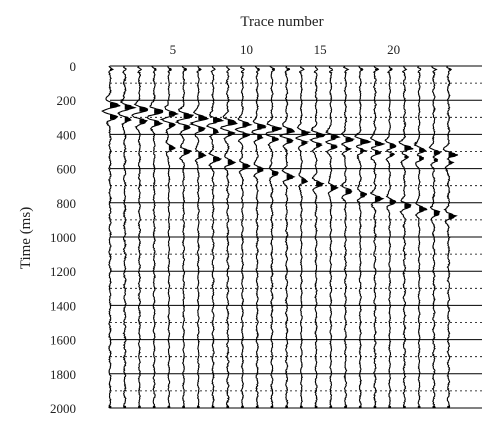  Describe the element at coordinates (173, 49) in the screenshot. I see `x-tick-label: 5` at that location.